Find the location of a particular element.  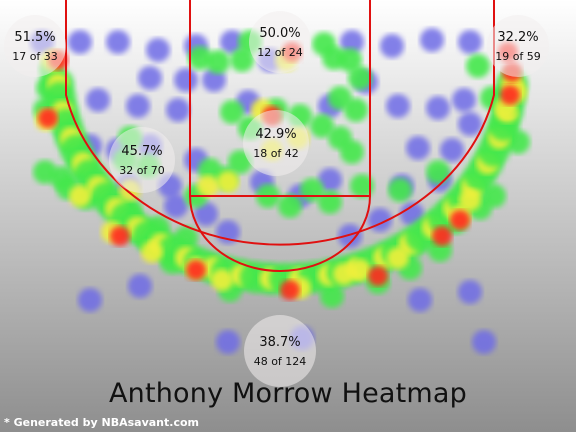

zone-label-group: 51.5% 17 of 33 is located at coordinates (35, 46).